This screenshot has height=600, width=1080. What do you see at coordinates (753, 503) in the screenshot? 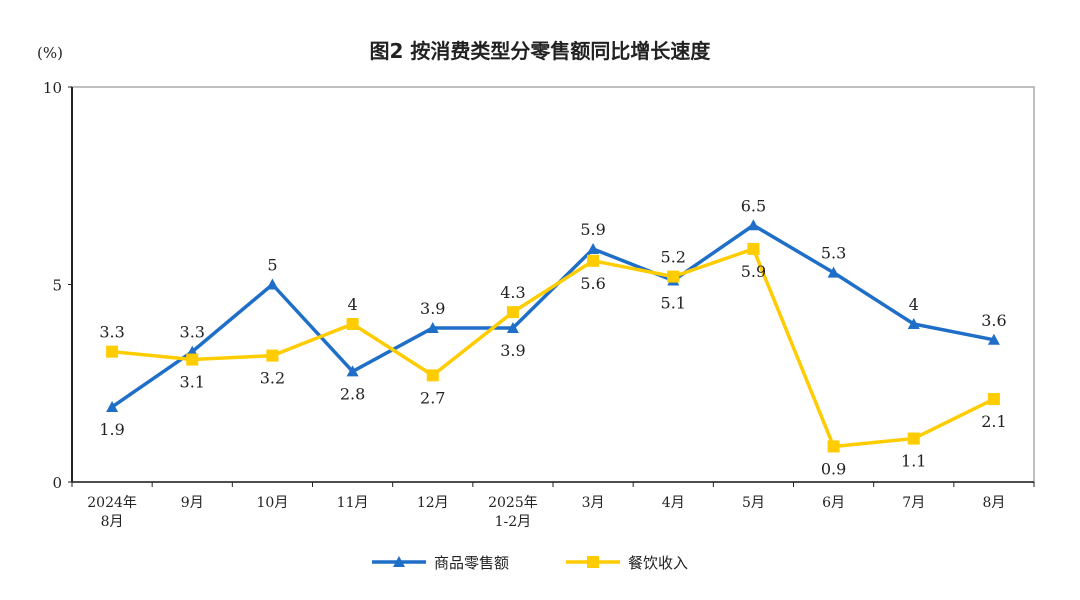
I see `x-tick-label: 5月` at bounding box center [753, 503].